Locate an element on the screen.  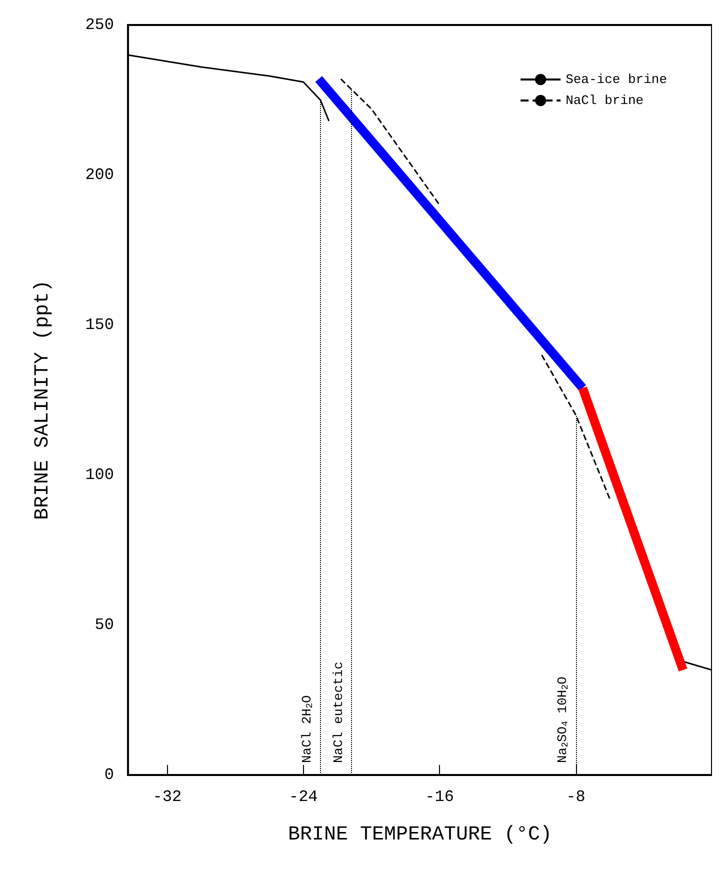
x-tick-label: -24 is located at coordinates (303, 797).